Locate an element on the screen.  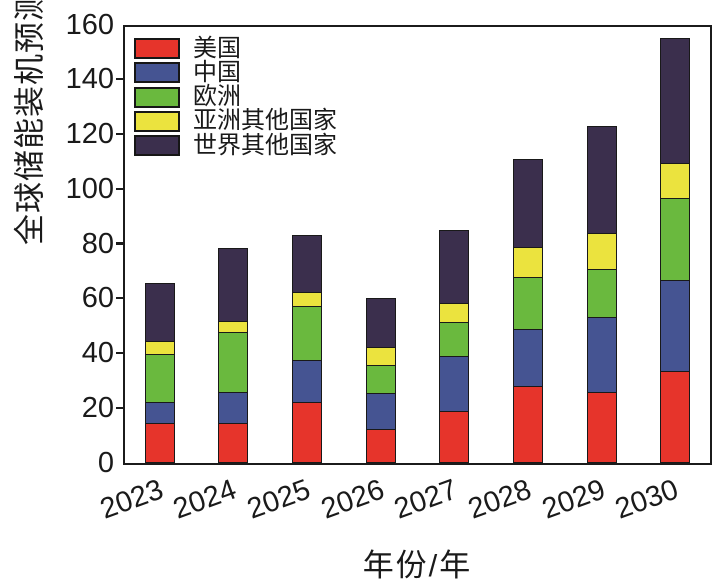
y-tick-label-80: 80 is located at coordinates (97, 243).